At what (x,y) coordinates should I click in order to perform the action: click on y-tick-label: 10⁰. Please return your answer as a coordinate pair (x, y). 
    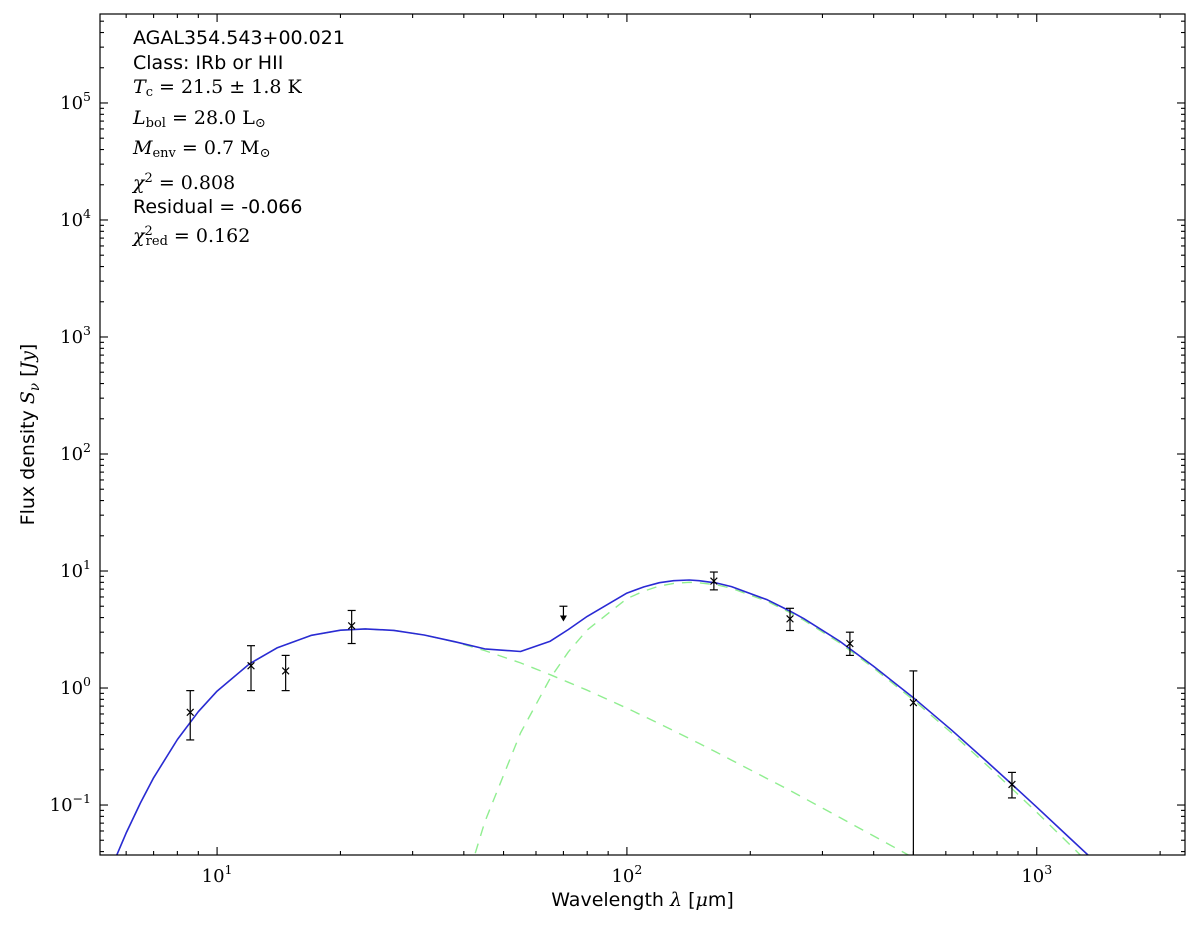
    Looking at the image, I should click on (75, 686).